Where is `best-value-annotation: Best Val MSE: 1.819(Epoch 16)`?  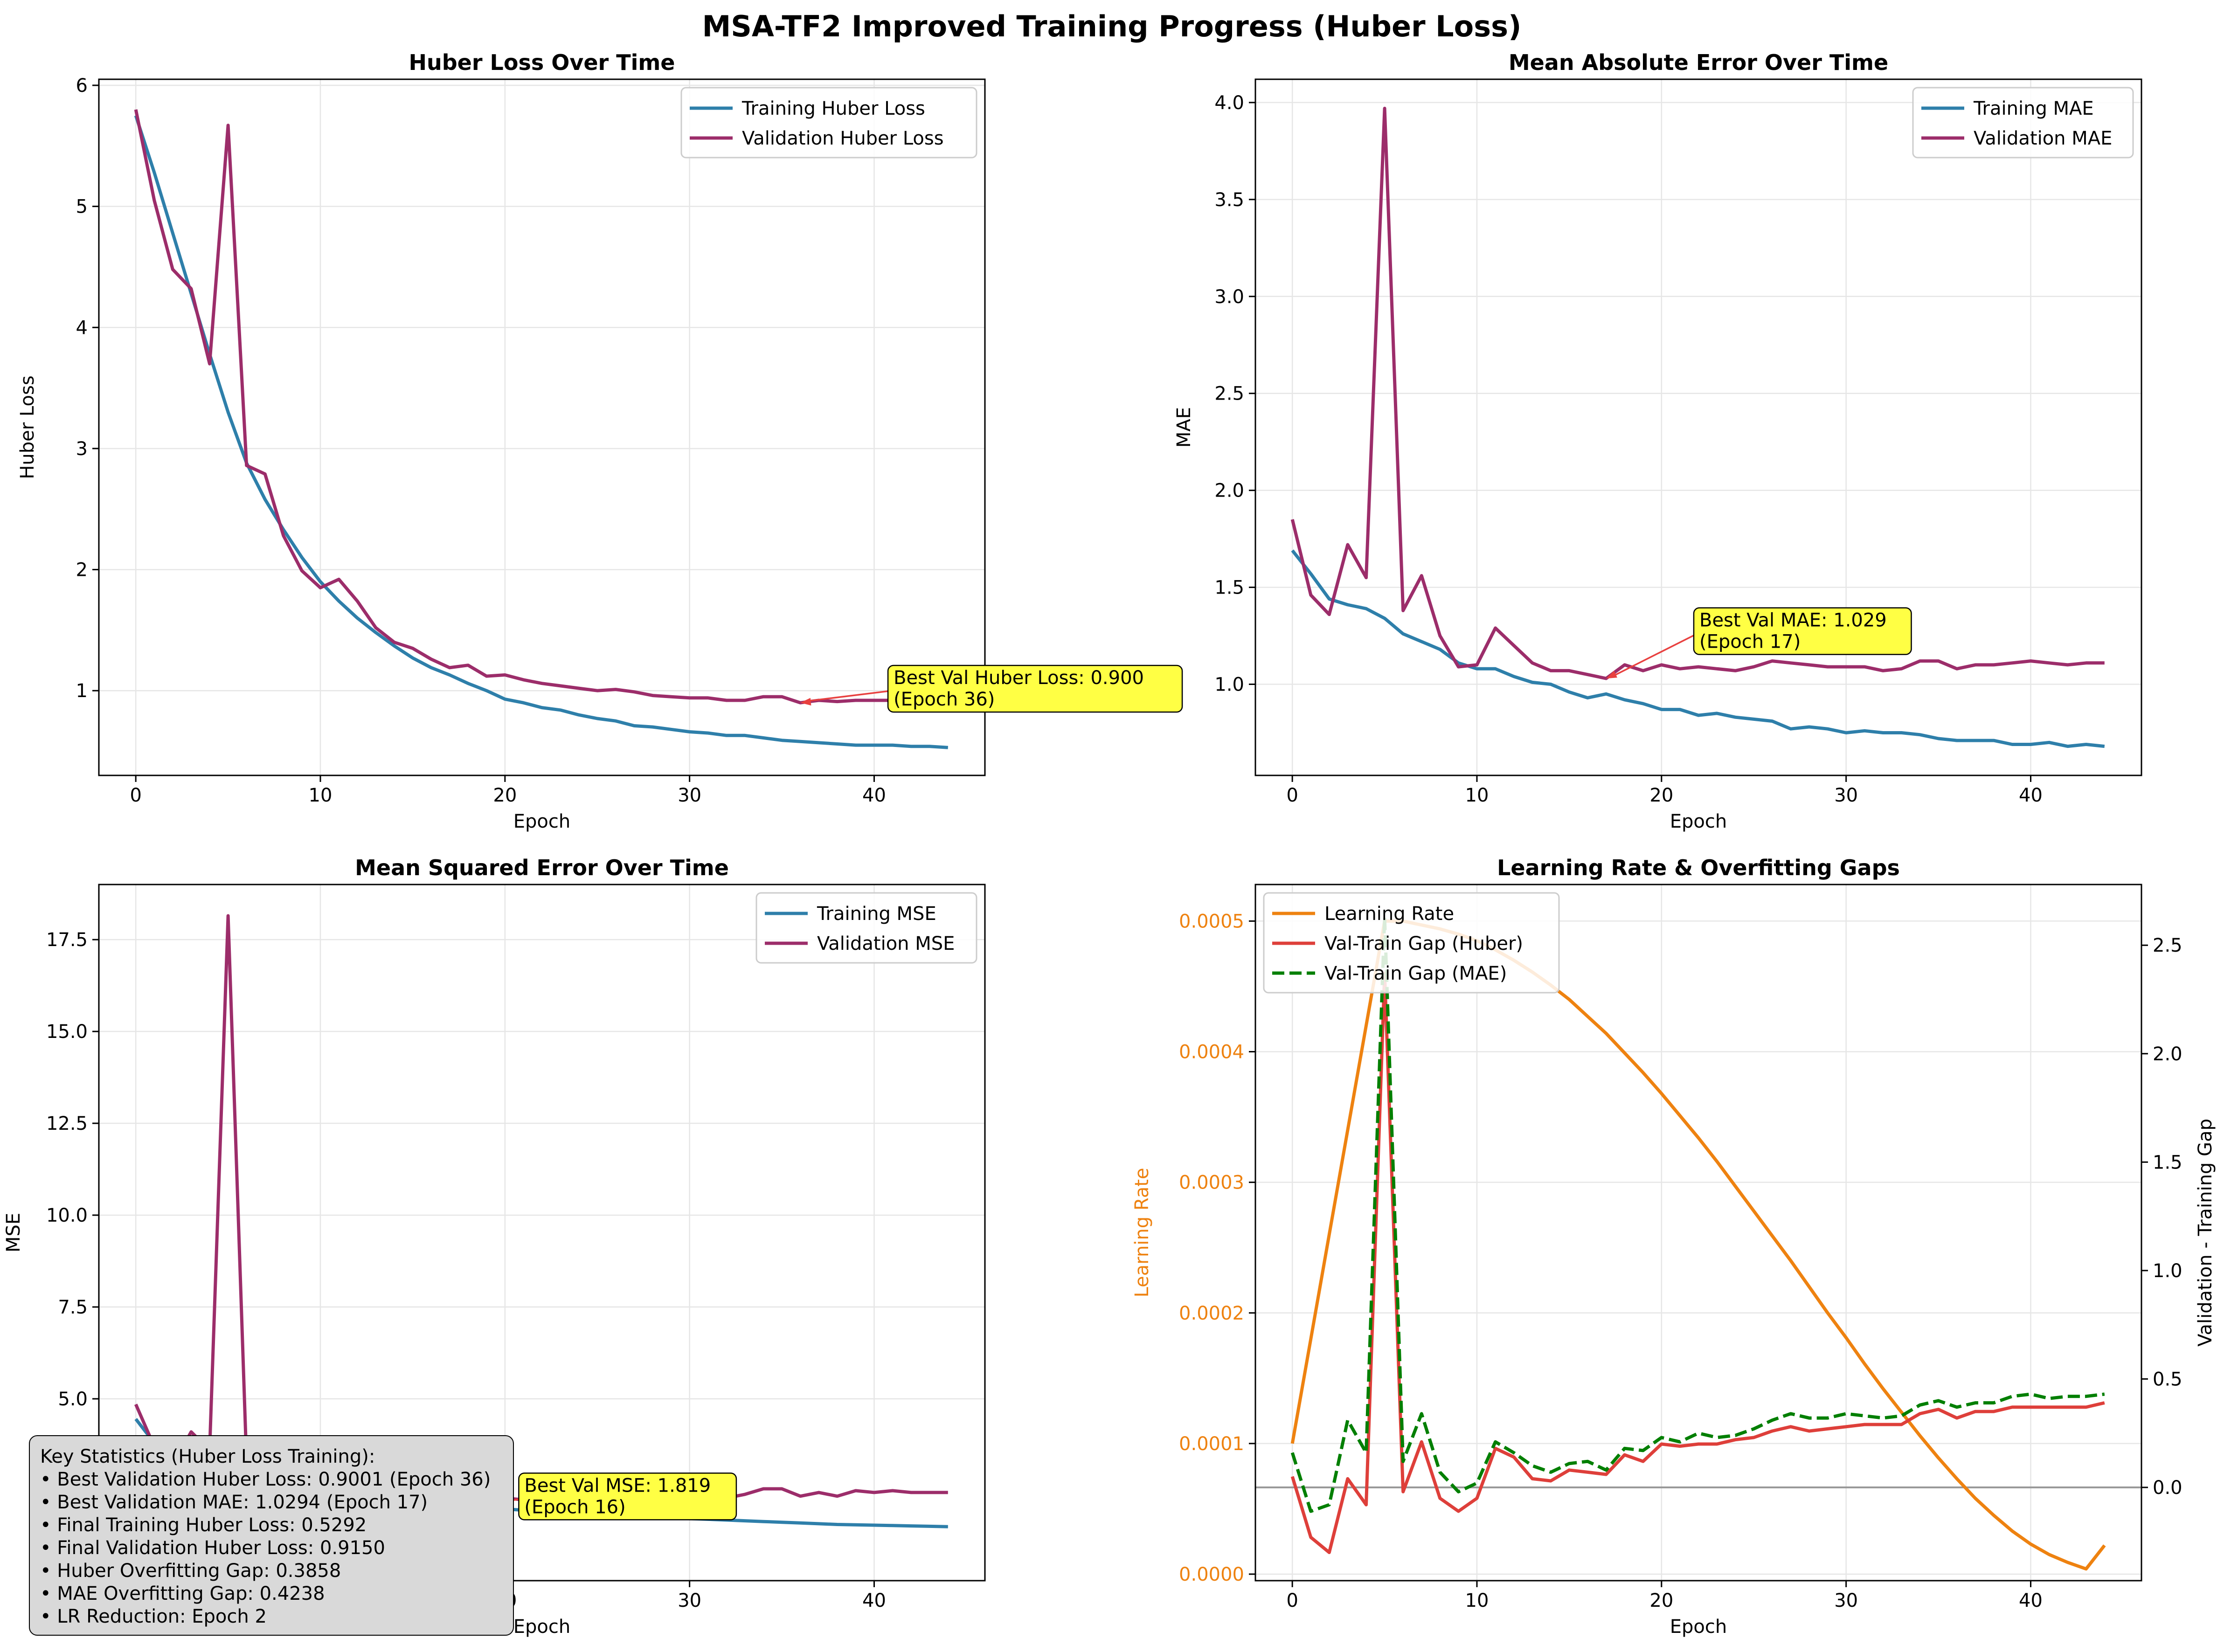 best-value-annotation: Best Val MSE: 1.819(Epoch 16) is located at coordinates (584, 1496).